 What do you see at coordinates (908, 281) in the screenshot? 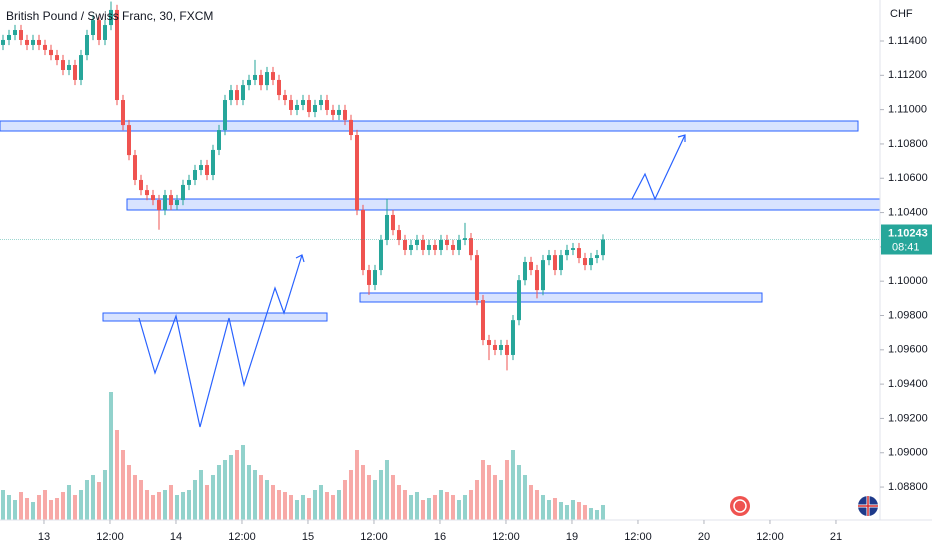
I see `y-tick-label: 1.10000` at bounding box center [908, 281].